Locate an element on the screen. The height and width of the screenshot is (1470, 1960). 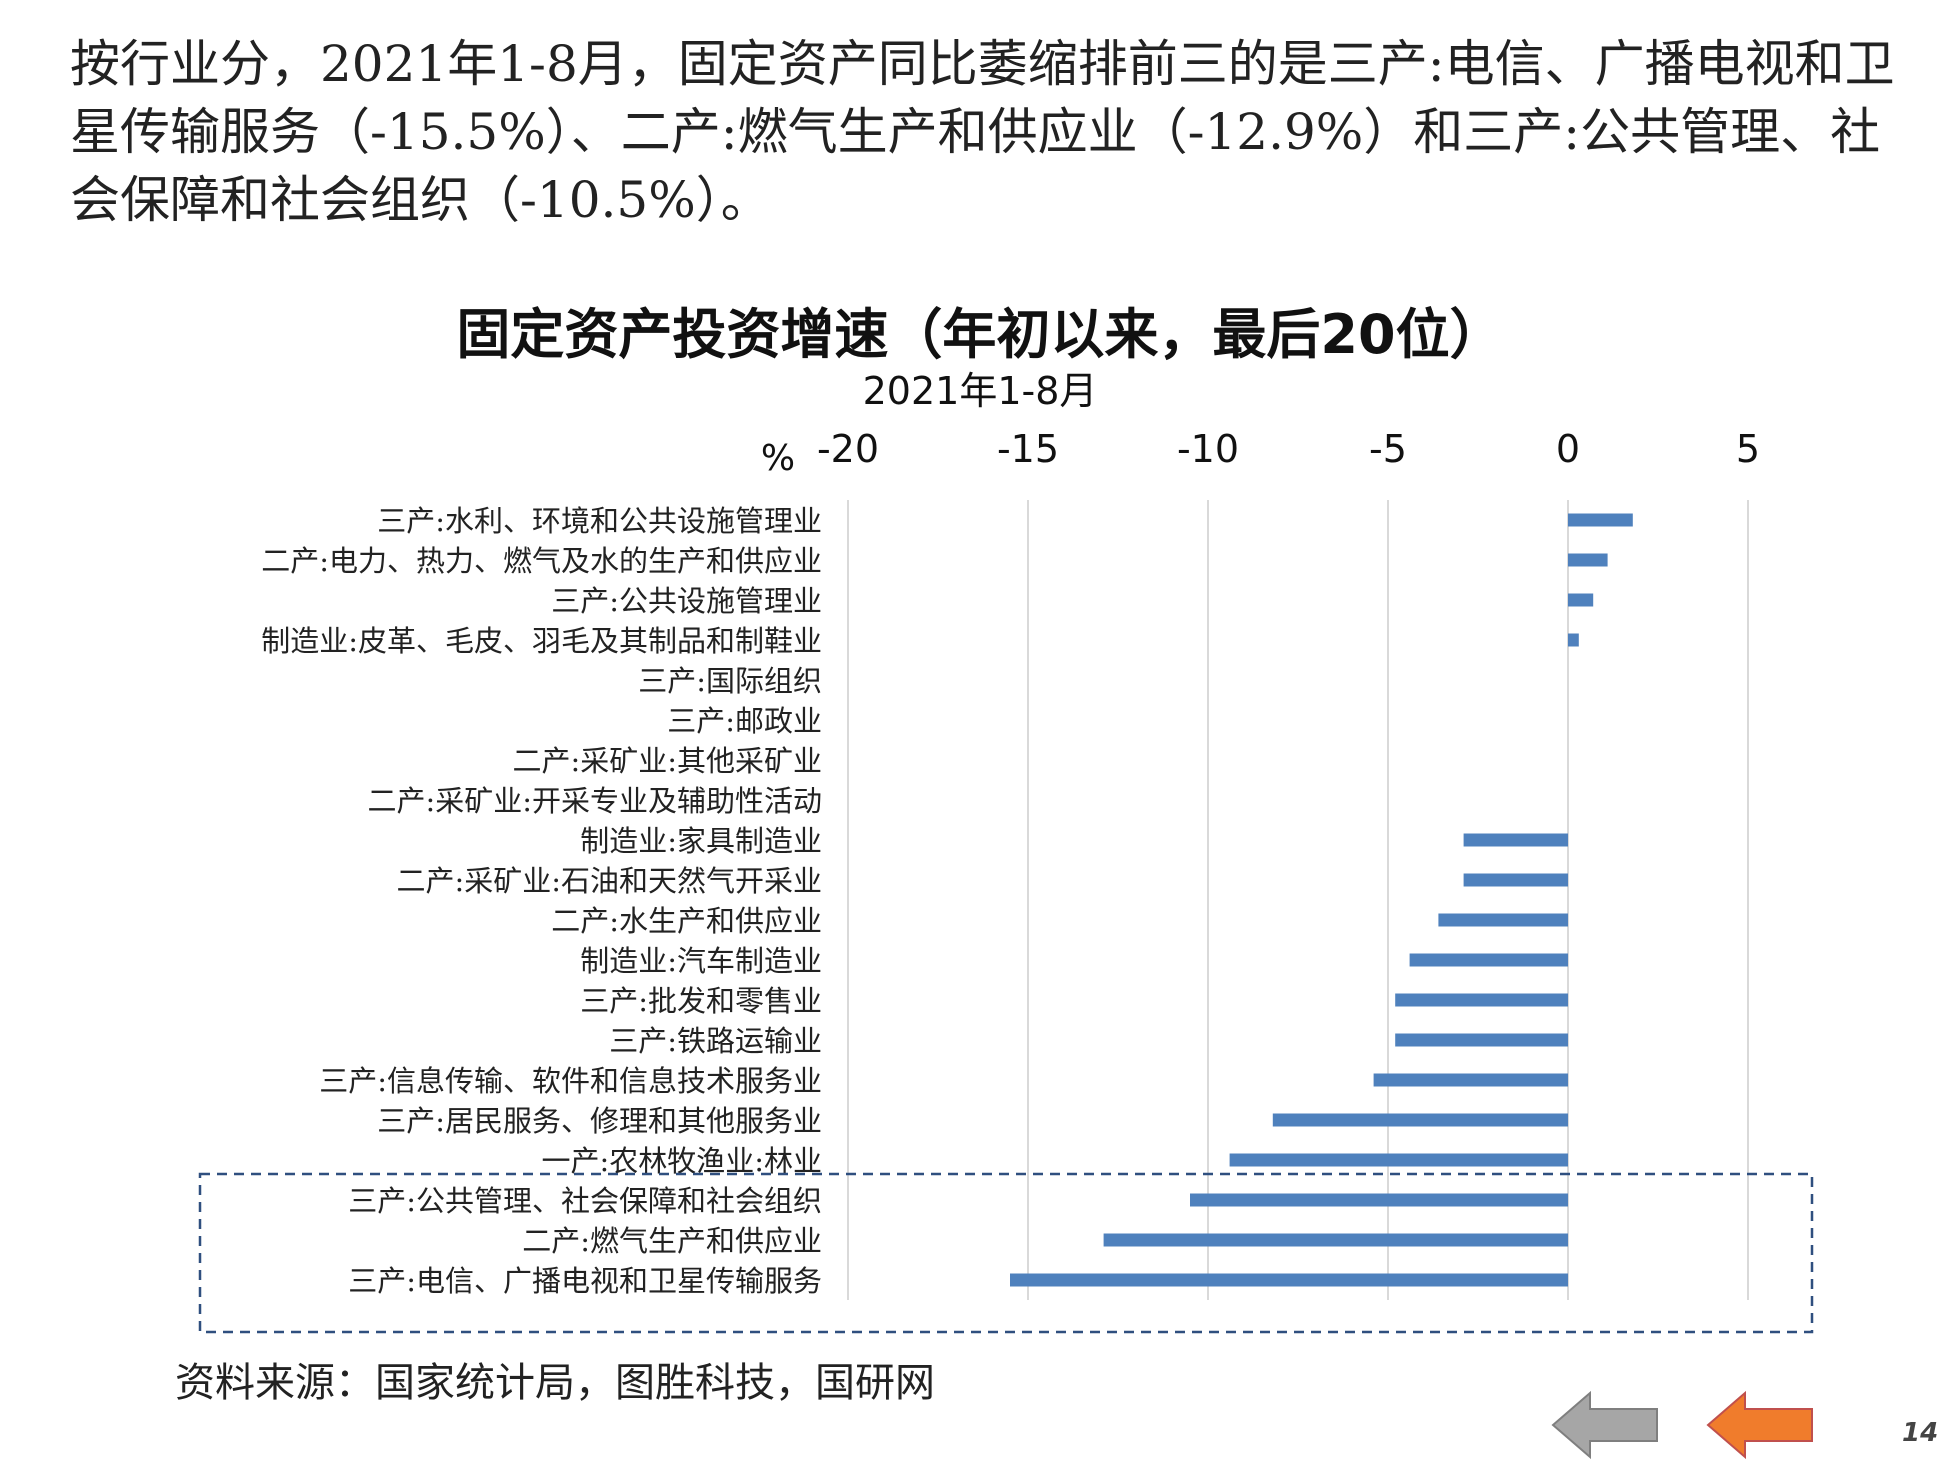
category-label: 三产:公共管理、社会保障和社会组织 is located at coordinates (585, 1201).